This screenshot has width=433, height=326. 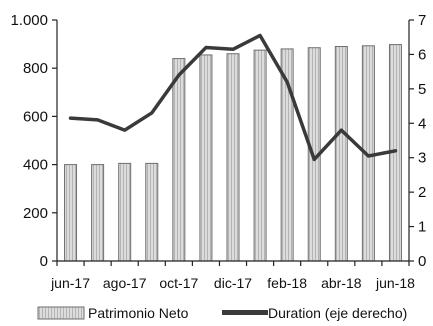 What do you see at coordinates (422, 89) in the screenshot?
I see `right-tick-label: 5` at bounding box center [422, 89].